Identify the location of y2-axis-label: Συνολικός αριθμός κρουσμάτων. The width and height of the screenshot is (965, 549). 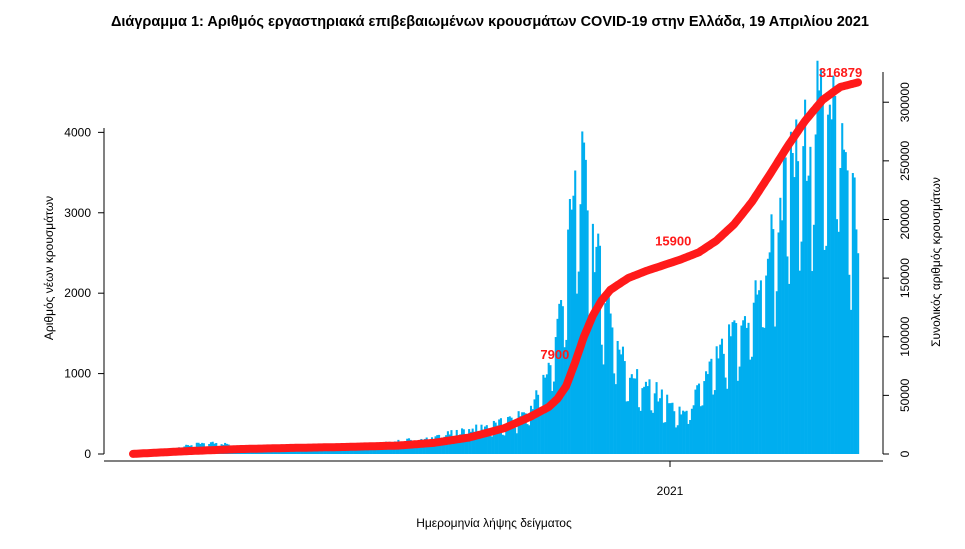
(936, 262).